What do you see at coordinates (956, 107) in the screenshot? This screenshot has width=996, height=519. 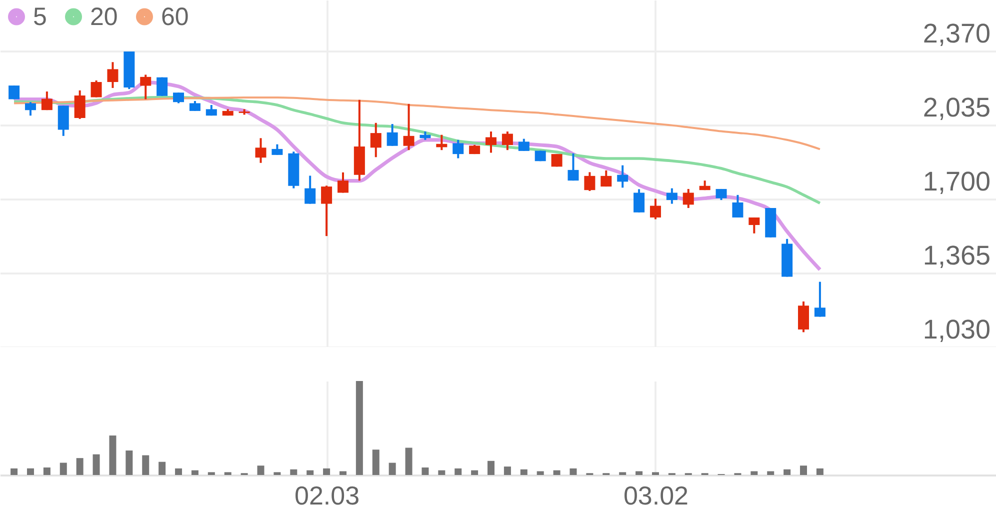 I see `y-tick-label: 2,035` at bounding box center [956, 107].